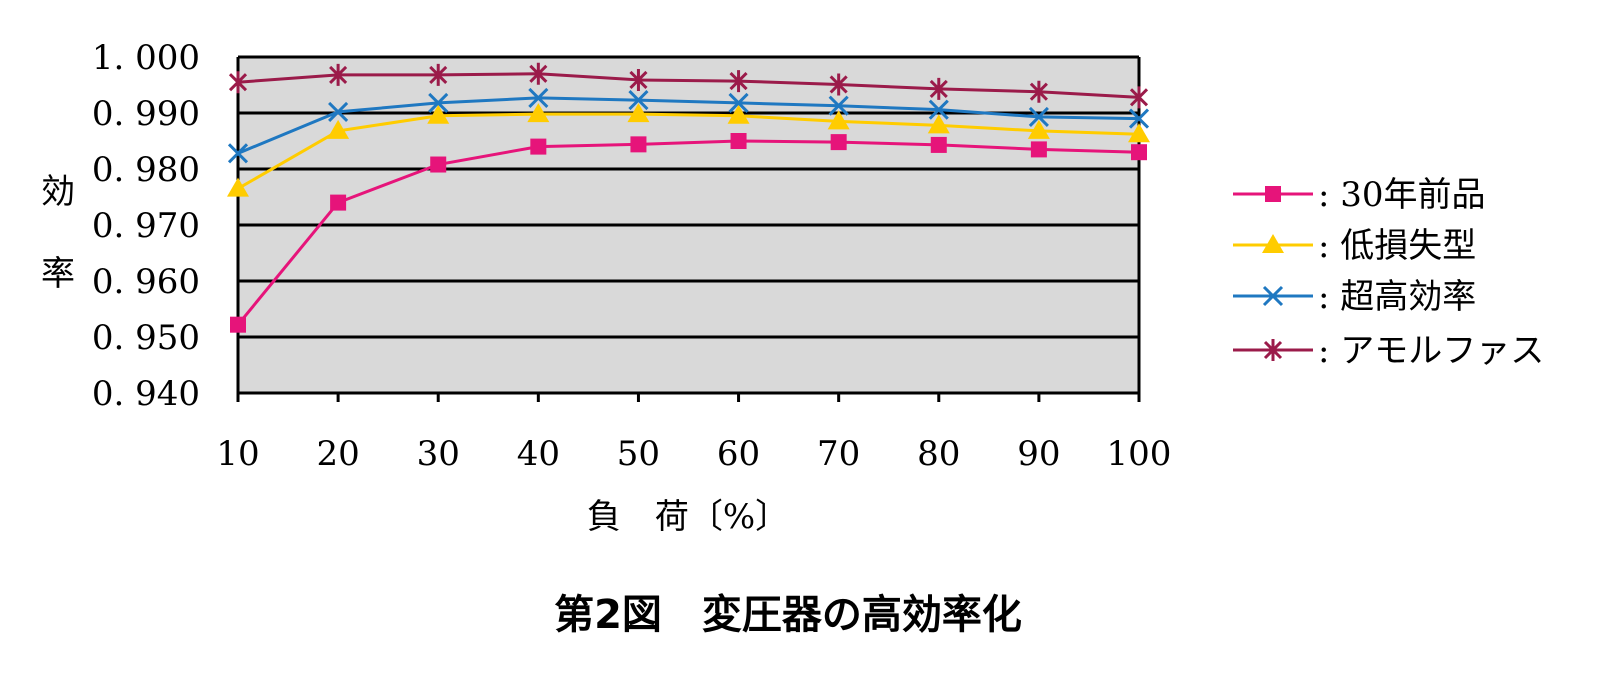 Image resolution: width=1620 pixels, height=685 pixels. What do you see at coordinates (146, 282) in the screenshot?
I see `y-tick-label: 0. 960` at bounding box center [146, 282].